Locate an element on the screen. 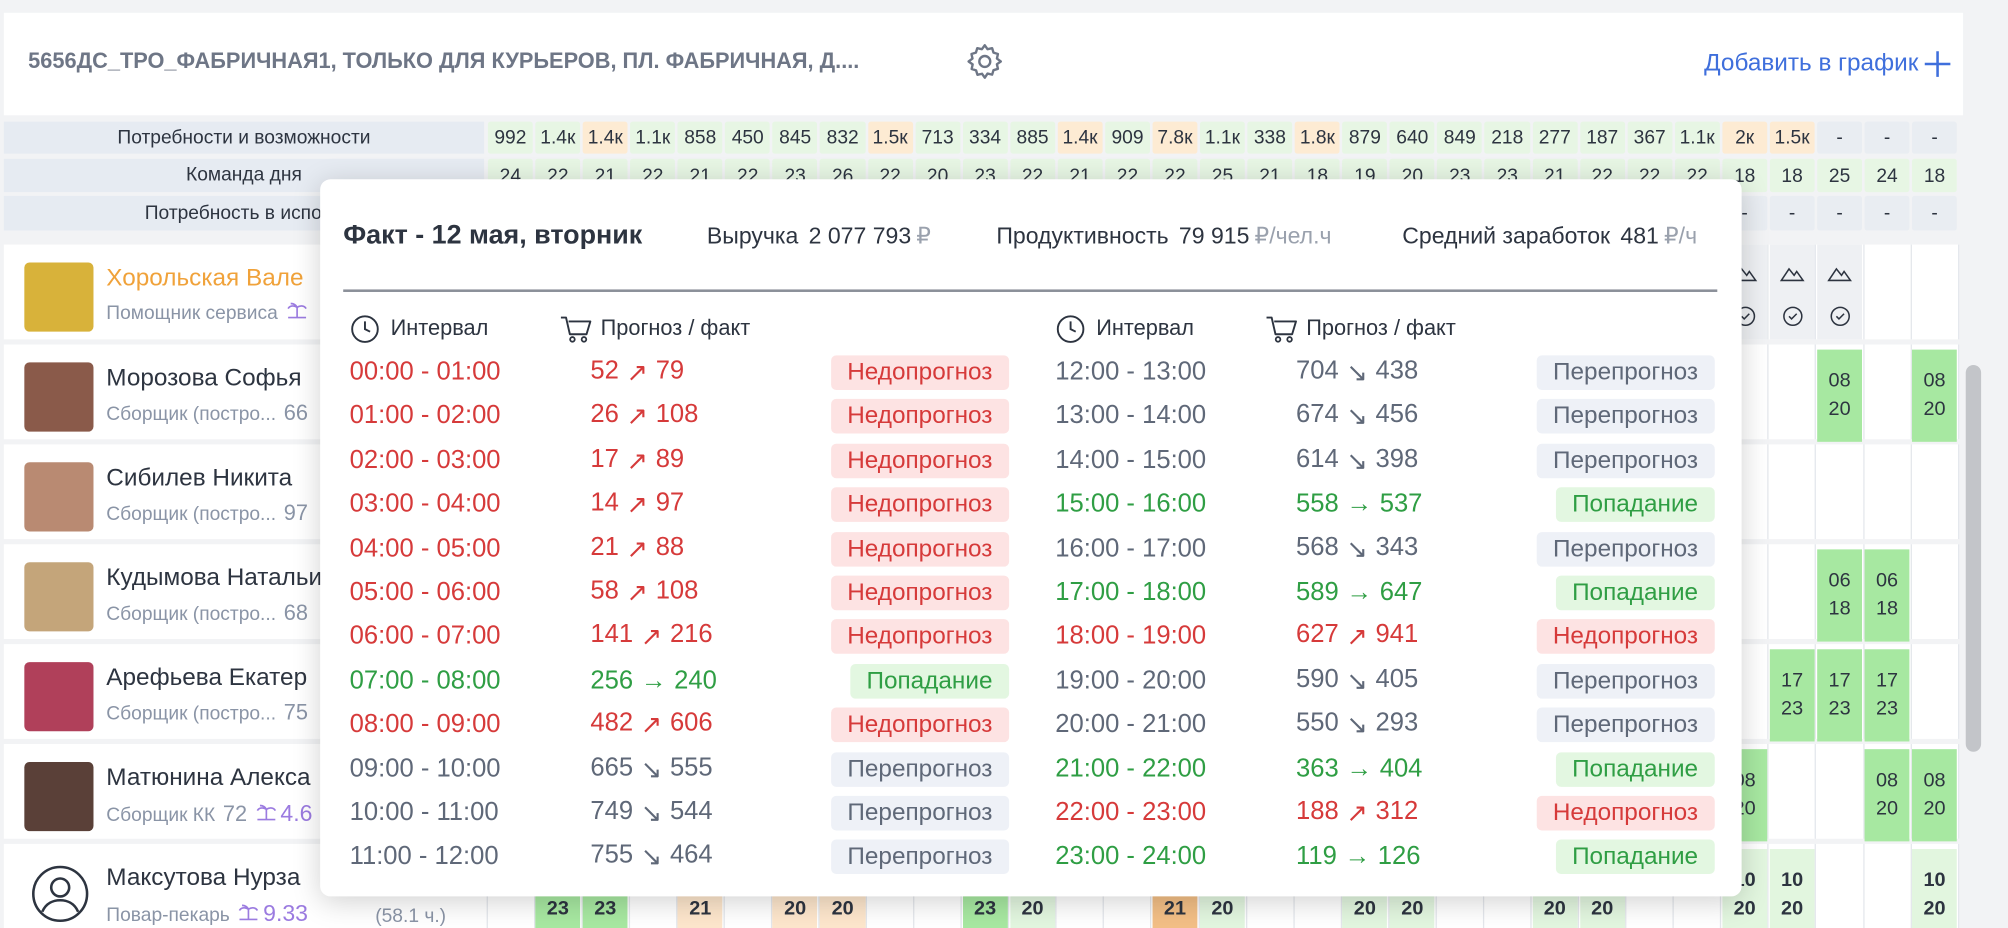  row-label: Потребности и возможности is located at coordinates (244, 137).